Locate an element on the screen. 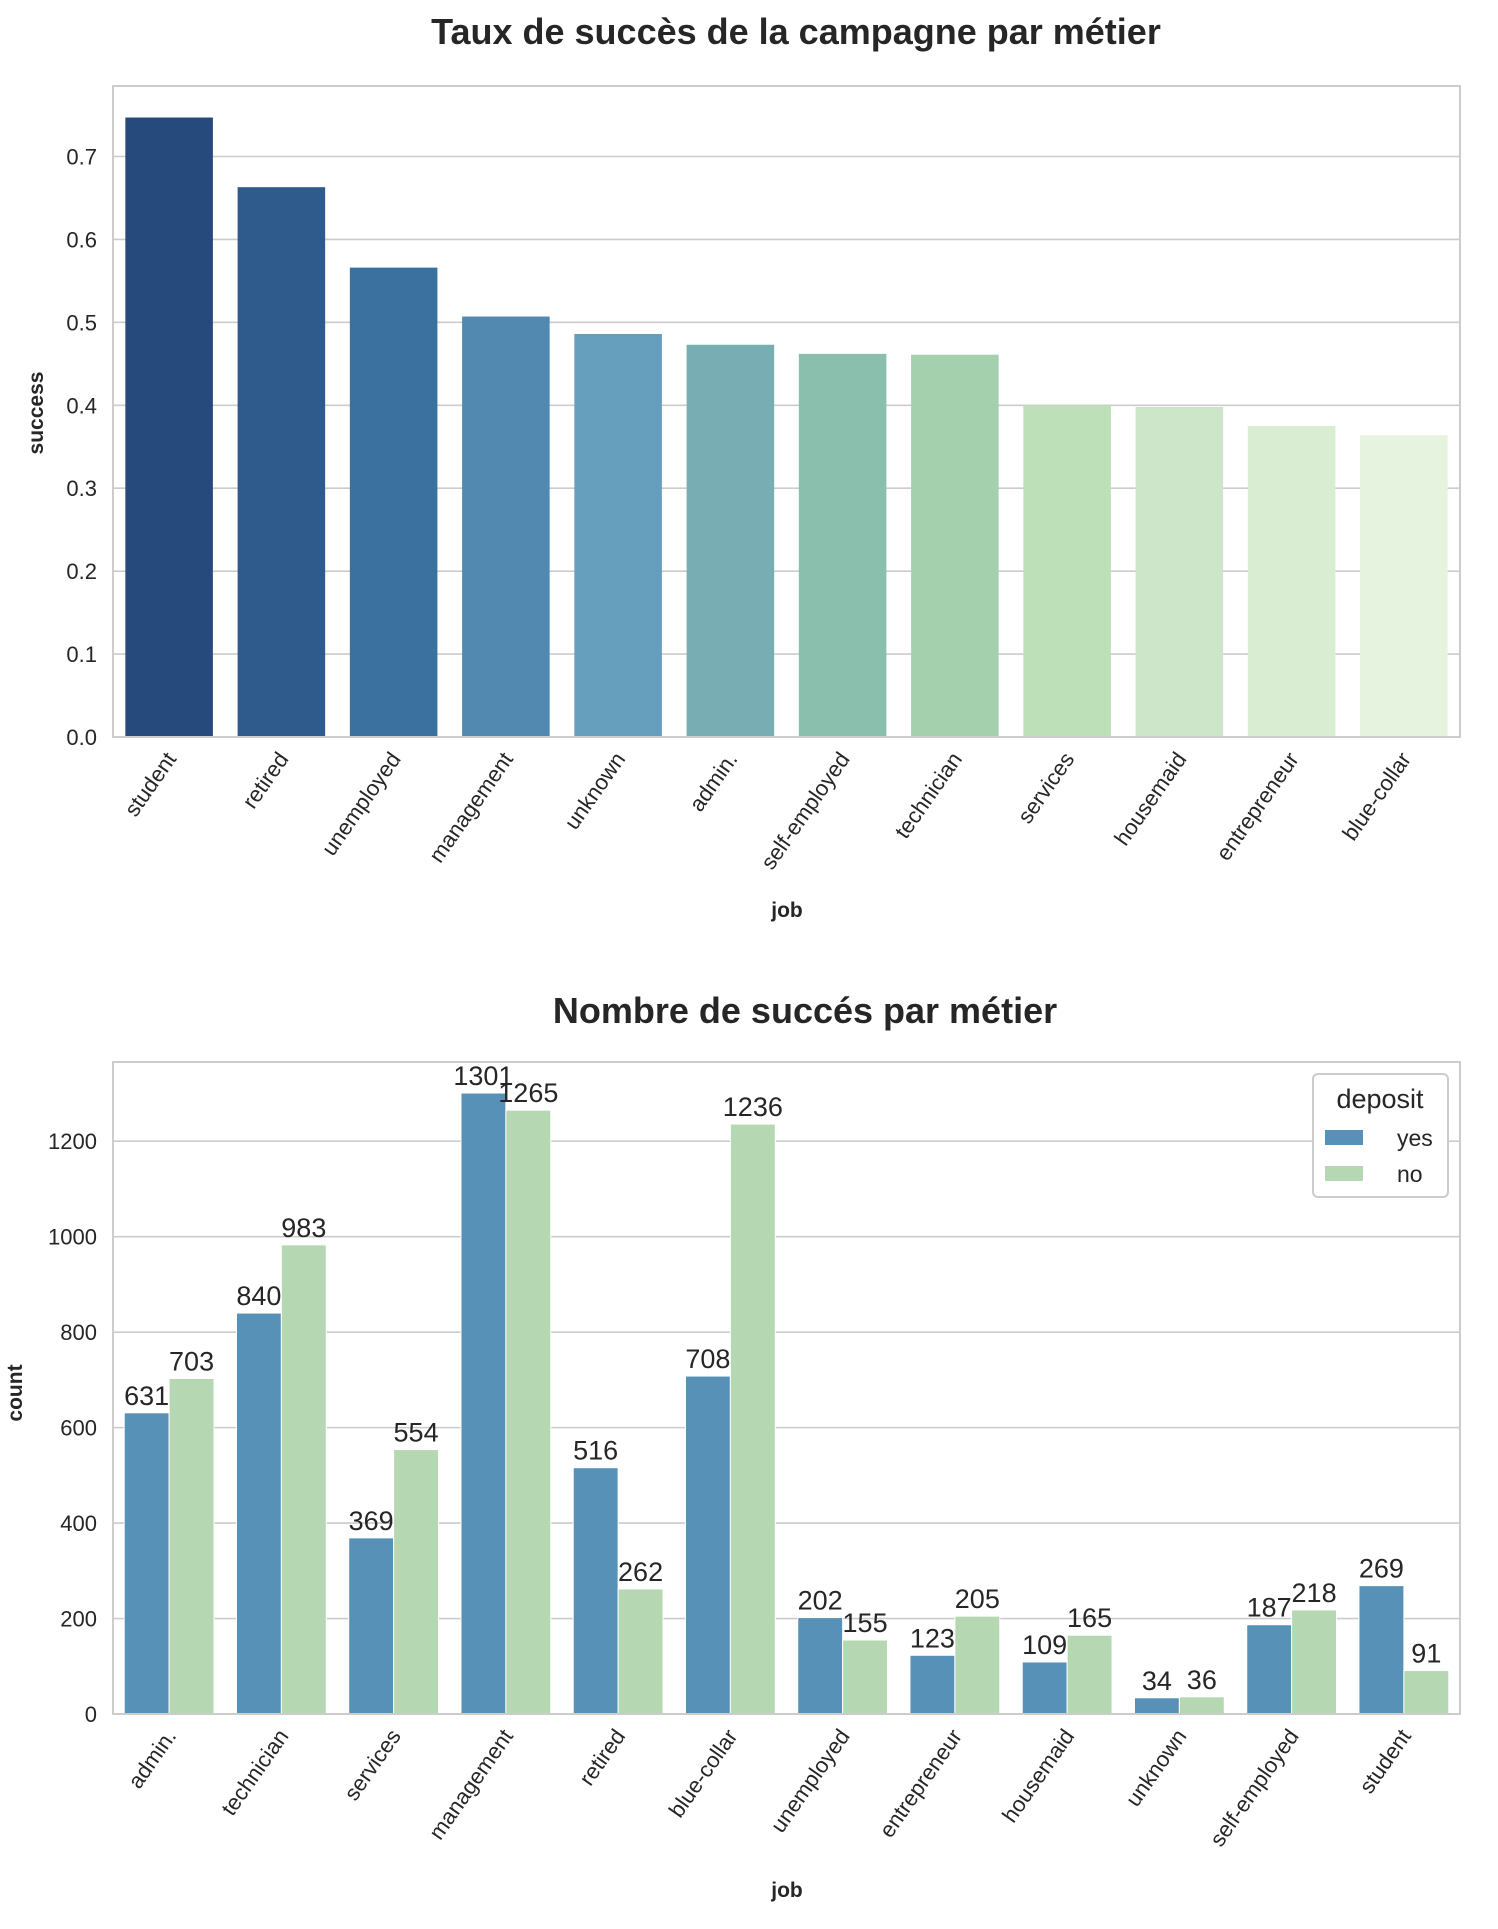 The image size is (1498, 1929). data-label-unknown-yes: 34 is located at coordinates (1157, 1681).